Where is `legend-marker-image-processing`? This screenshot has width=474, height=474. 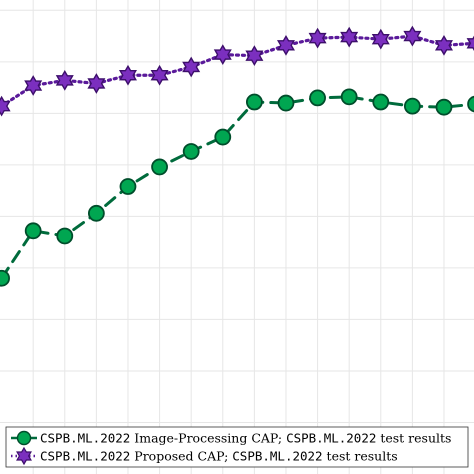 legend-marker-image-processing is located at coordinates (24, 438).